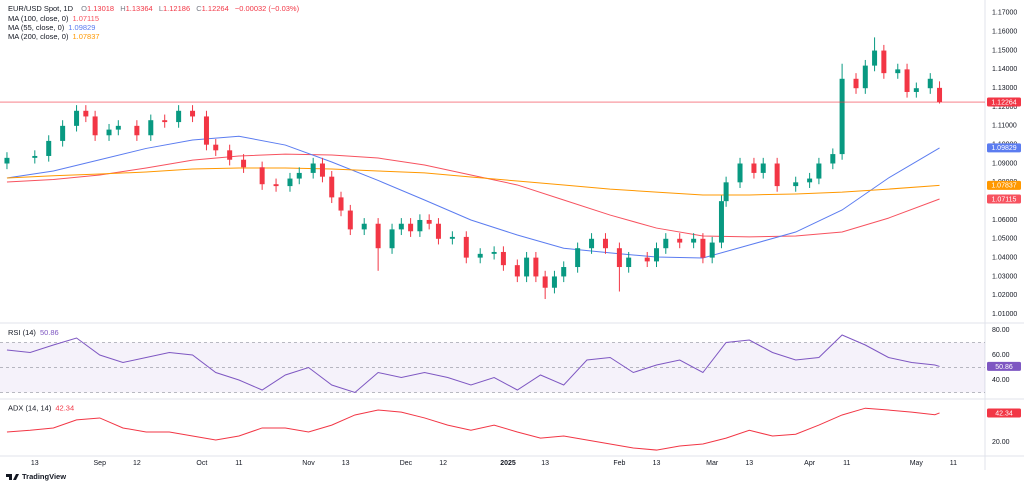 The height and width of the screenshot is (485, 1024). Describe the element at coordinates (22, 332) in the screenshot. I see `pane-title-name: RSI (14)` at that location.